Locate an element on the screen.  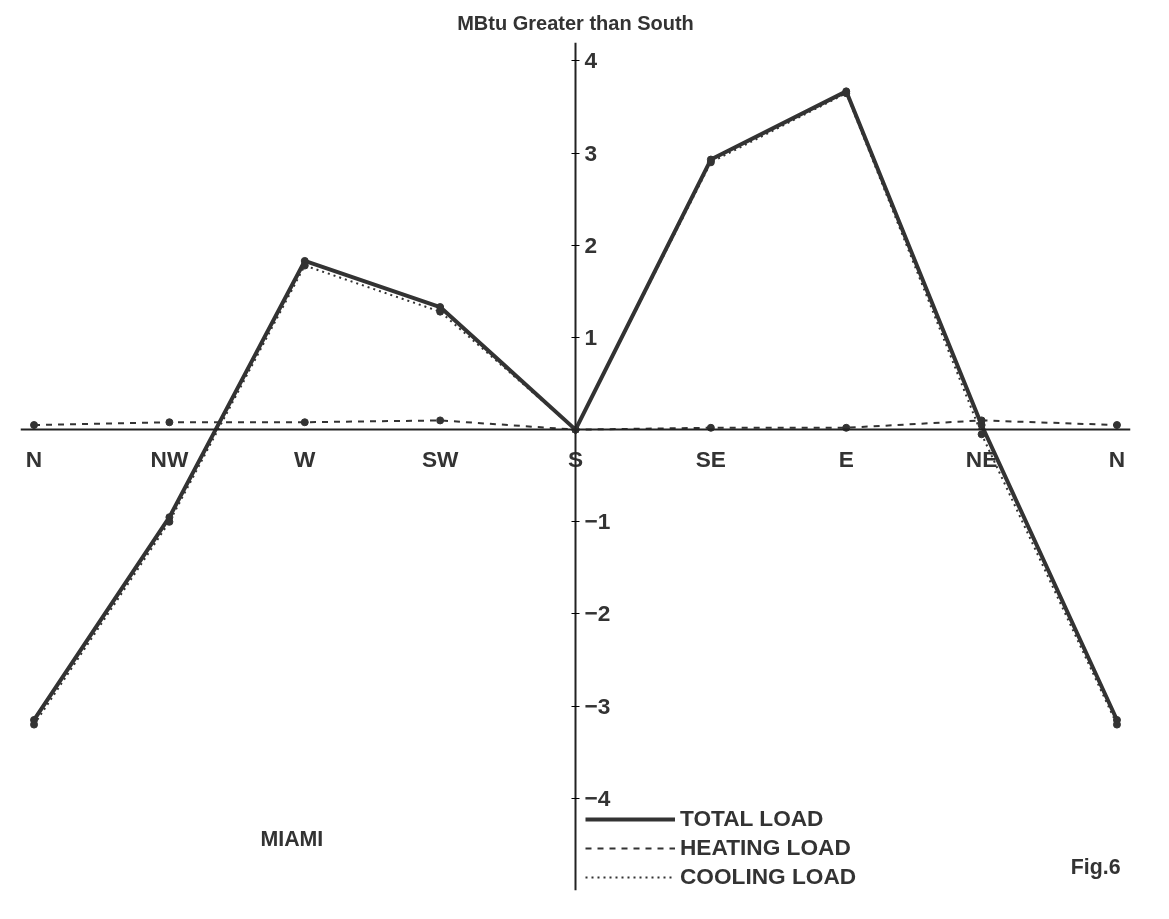
annotation: MIAMI is located at coordinates (292, 838).